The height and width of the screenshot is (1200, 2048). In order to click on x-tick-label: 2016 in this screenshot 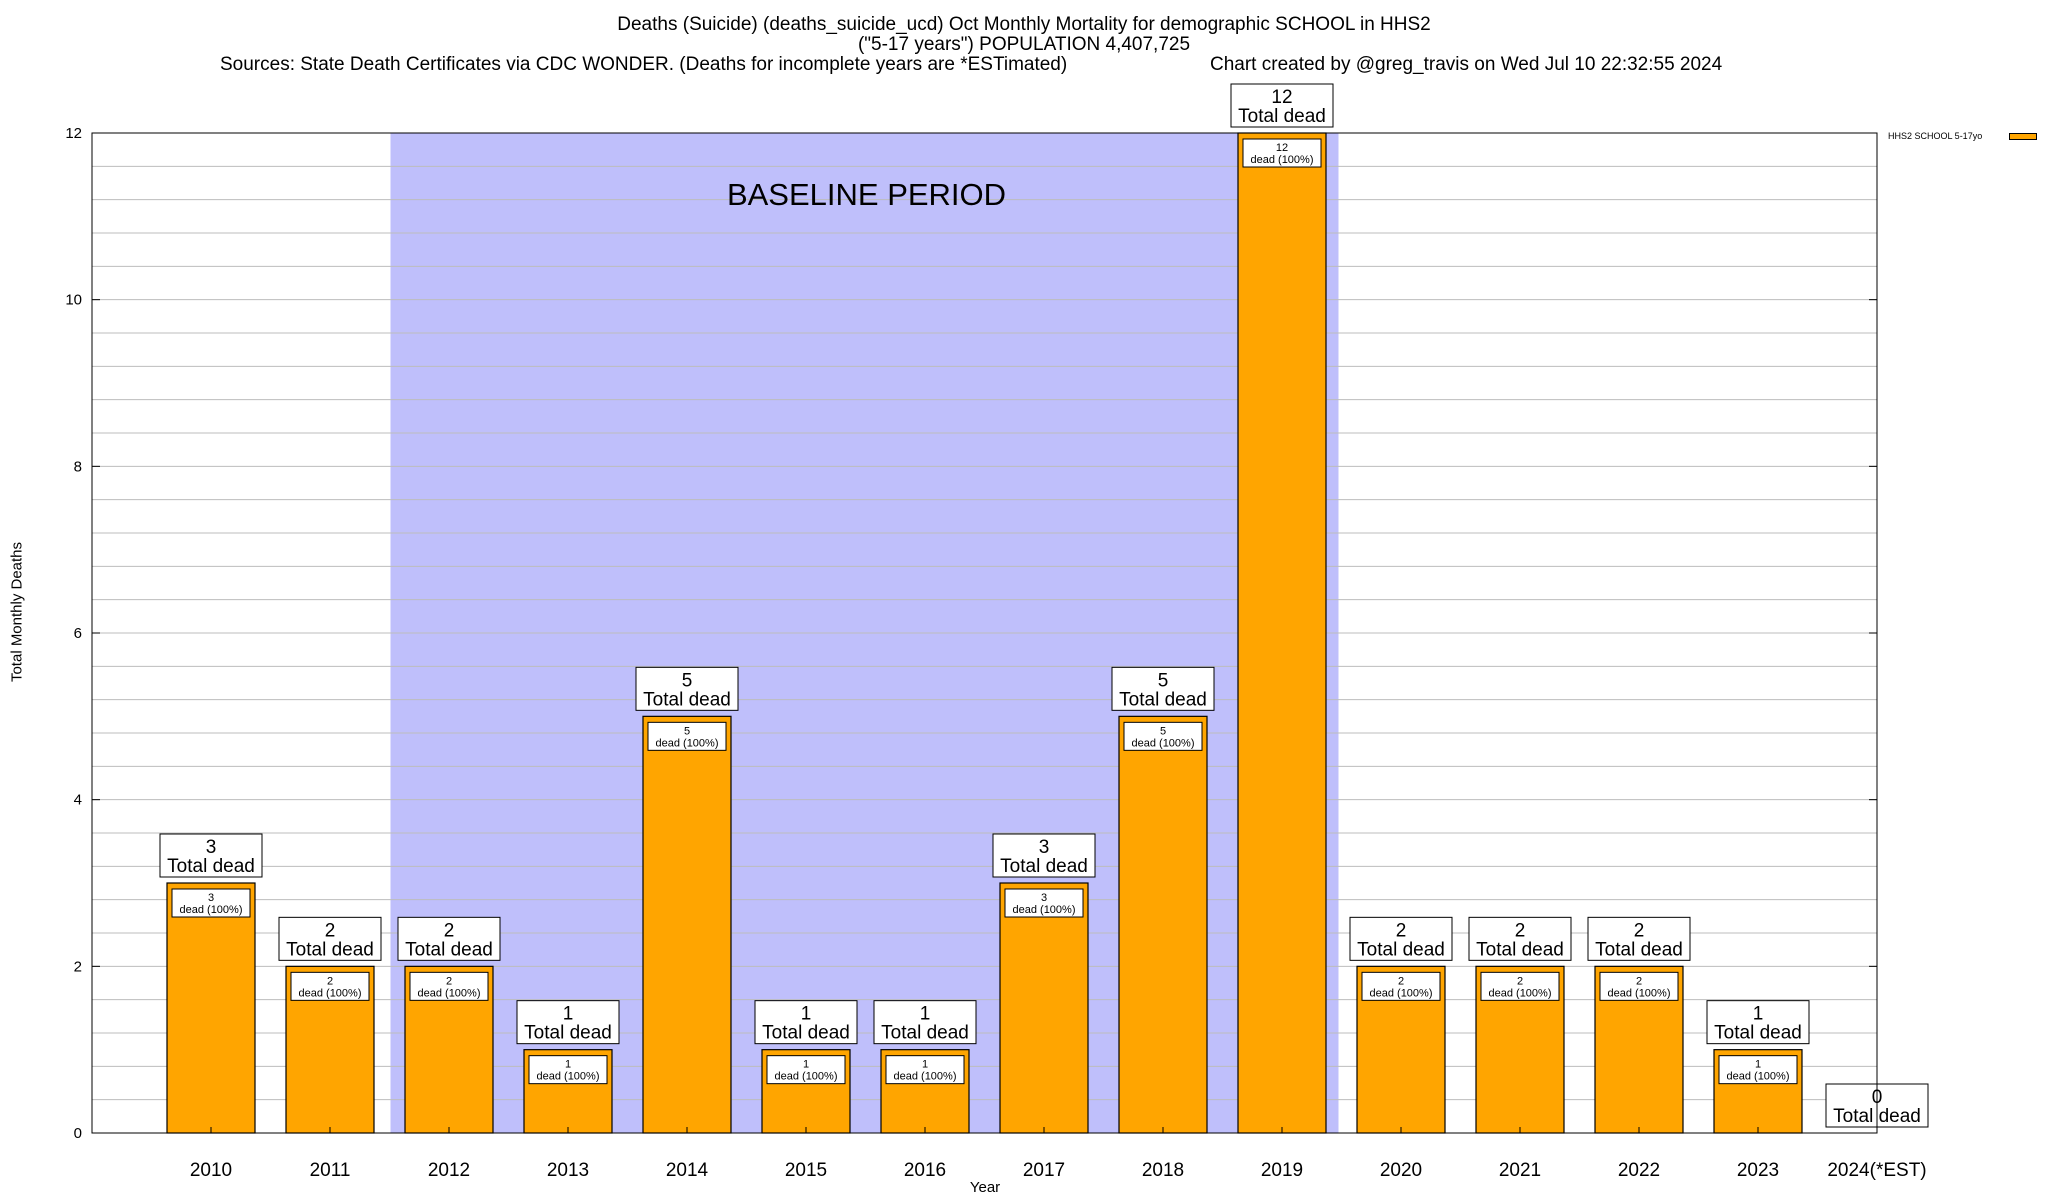, I will do `click(925, 1170)`.